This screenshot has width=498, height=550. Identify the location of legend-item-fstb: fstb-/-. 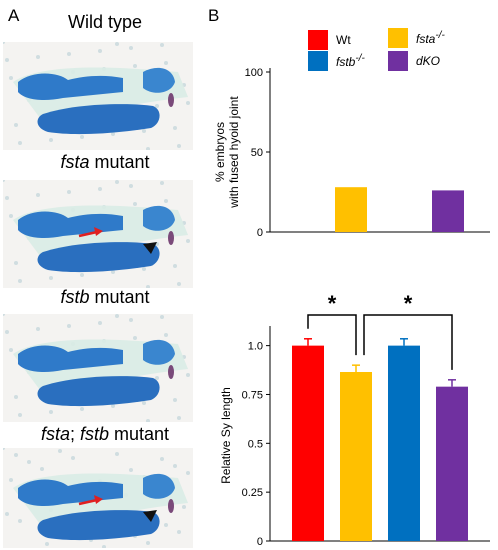
(336, 61).